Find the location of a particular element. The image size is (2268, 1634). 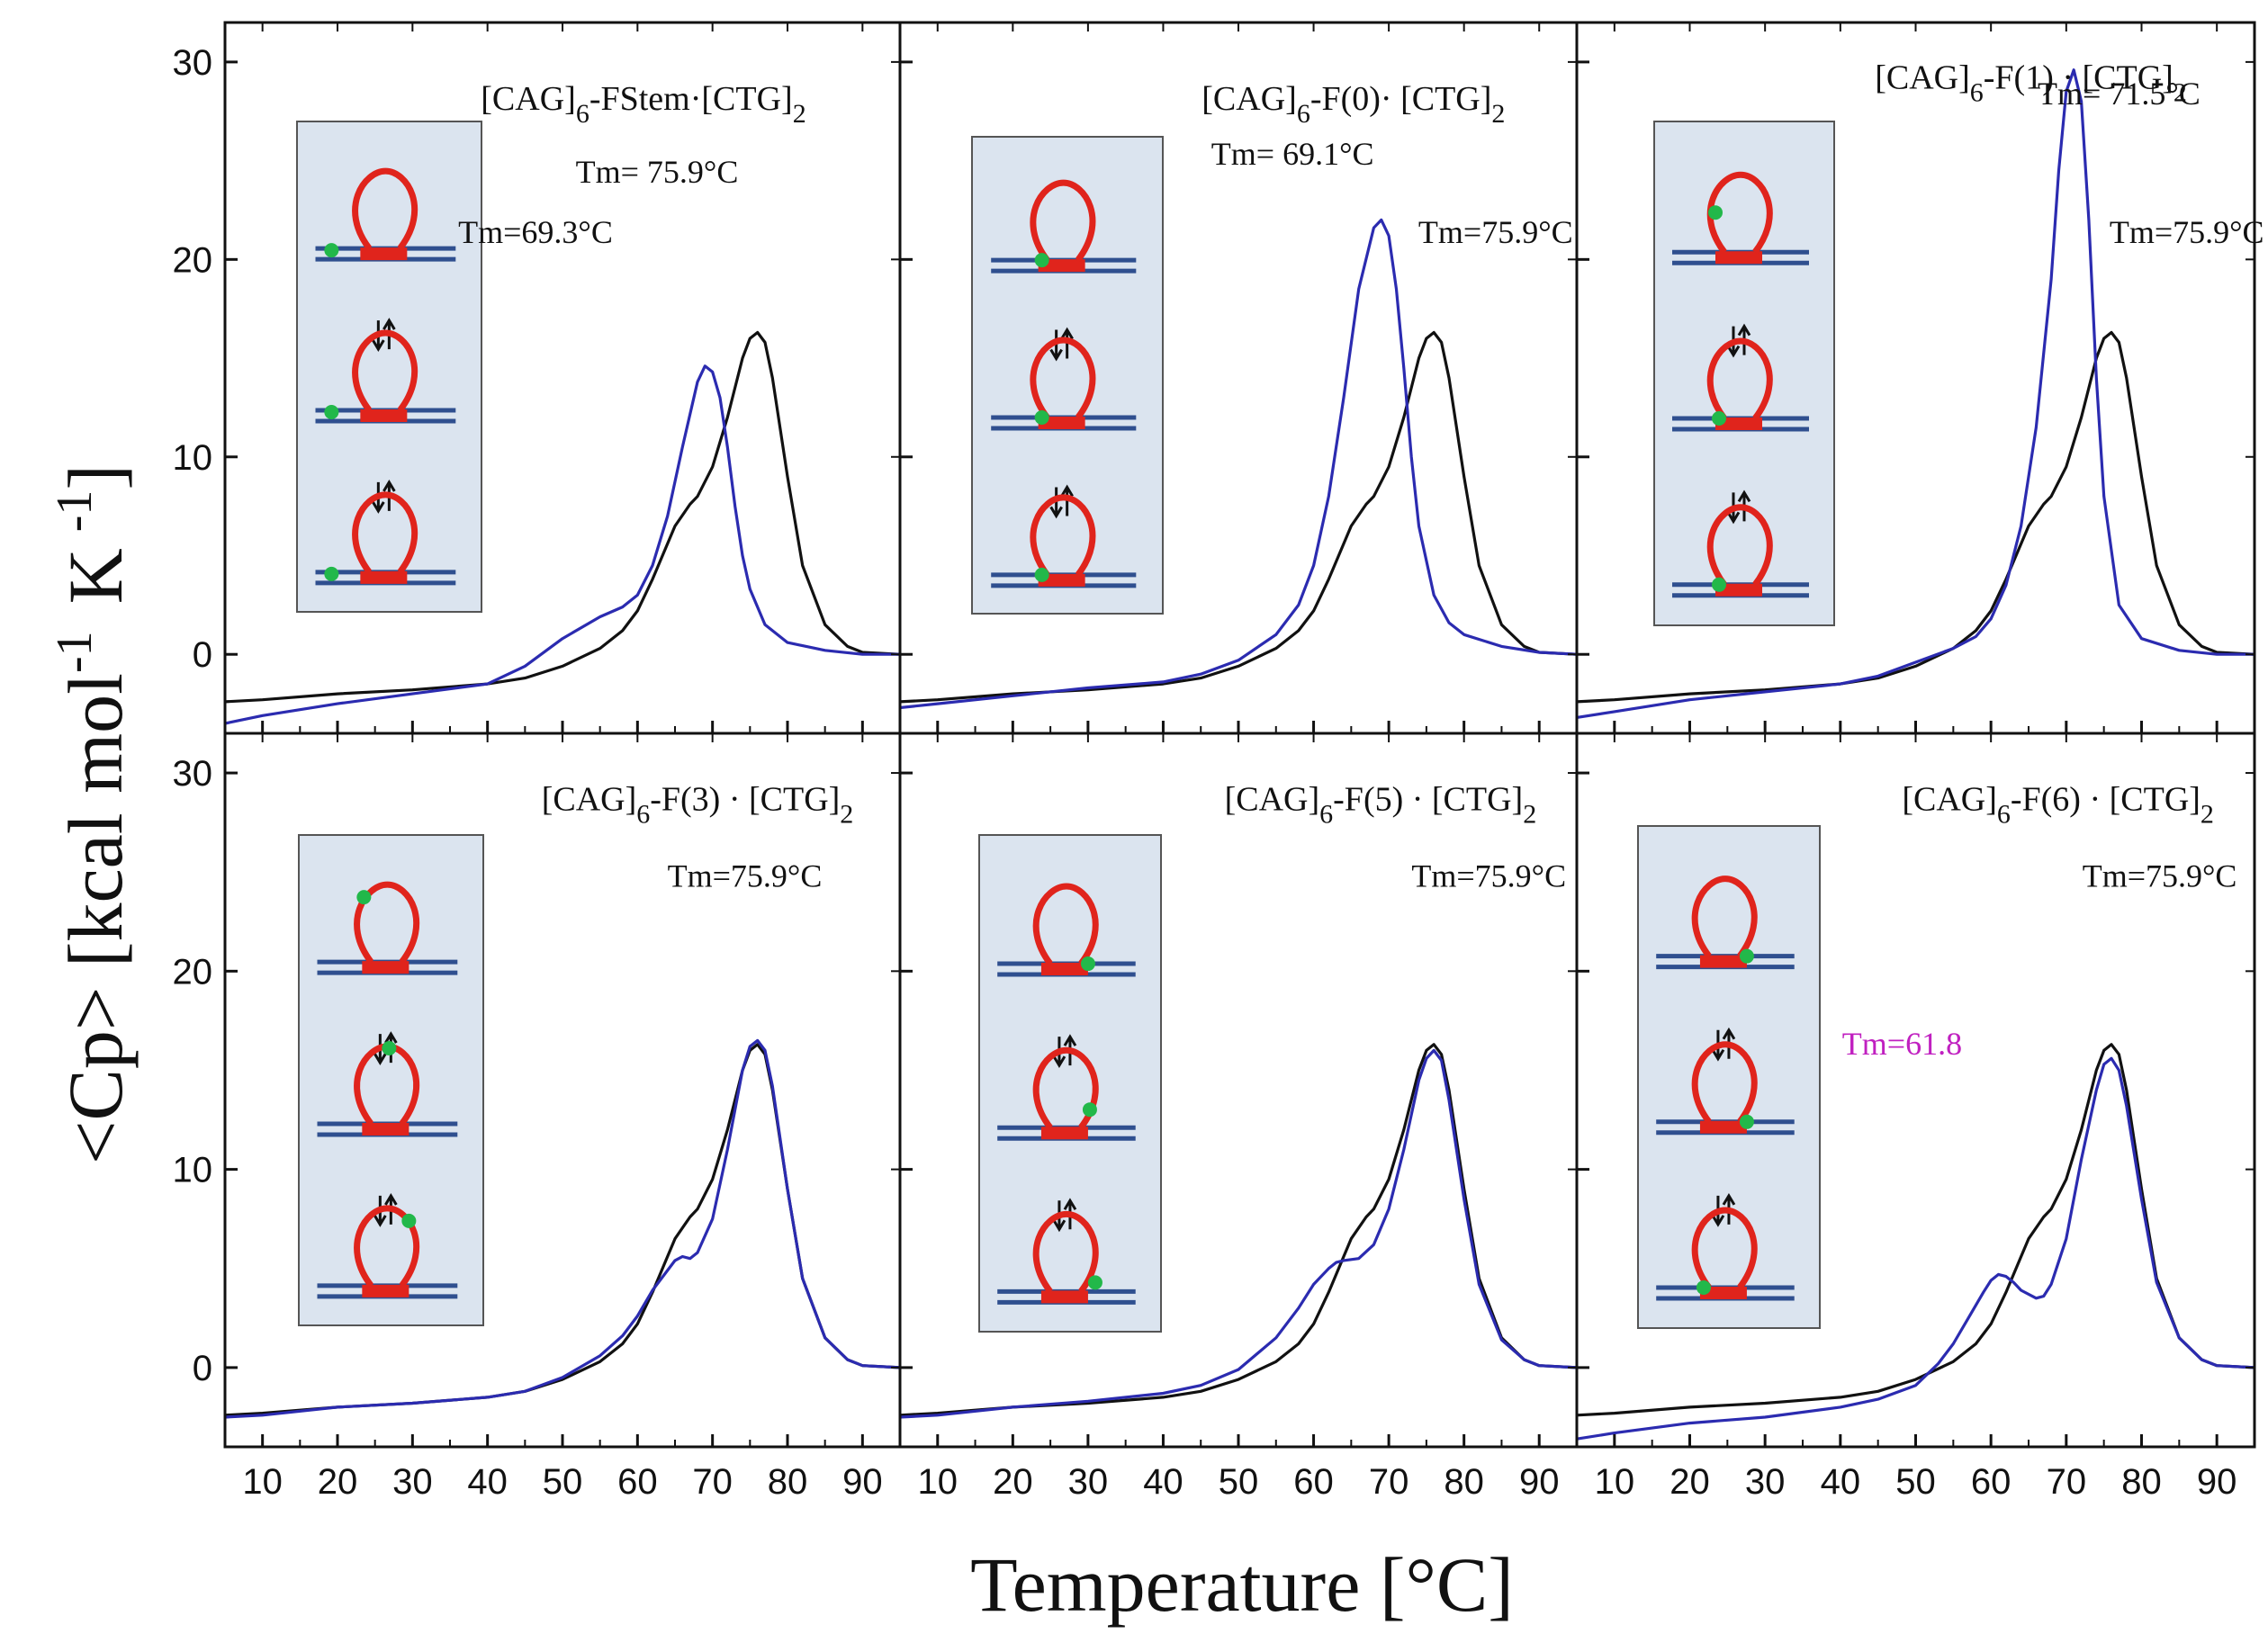

y-axis-label-sup1: -1 is located at coordinates (75, 652).